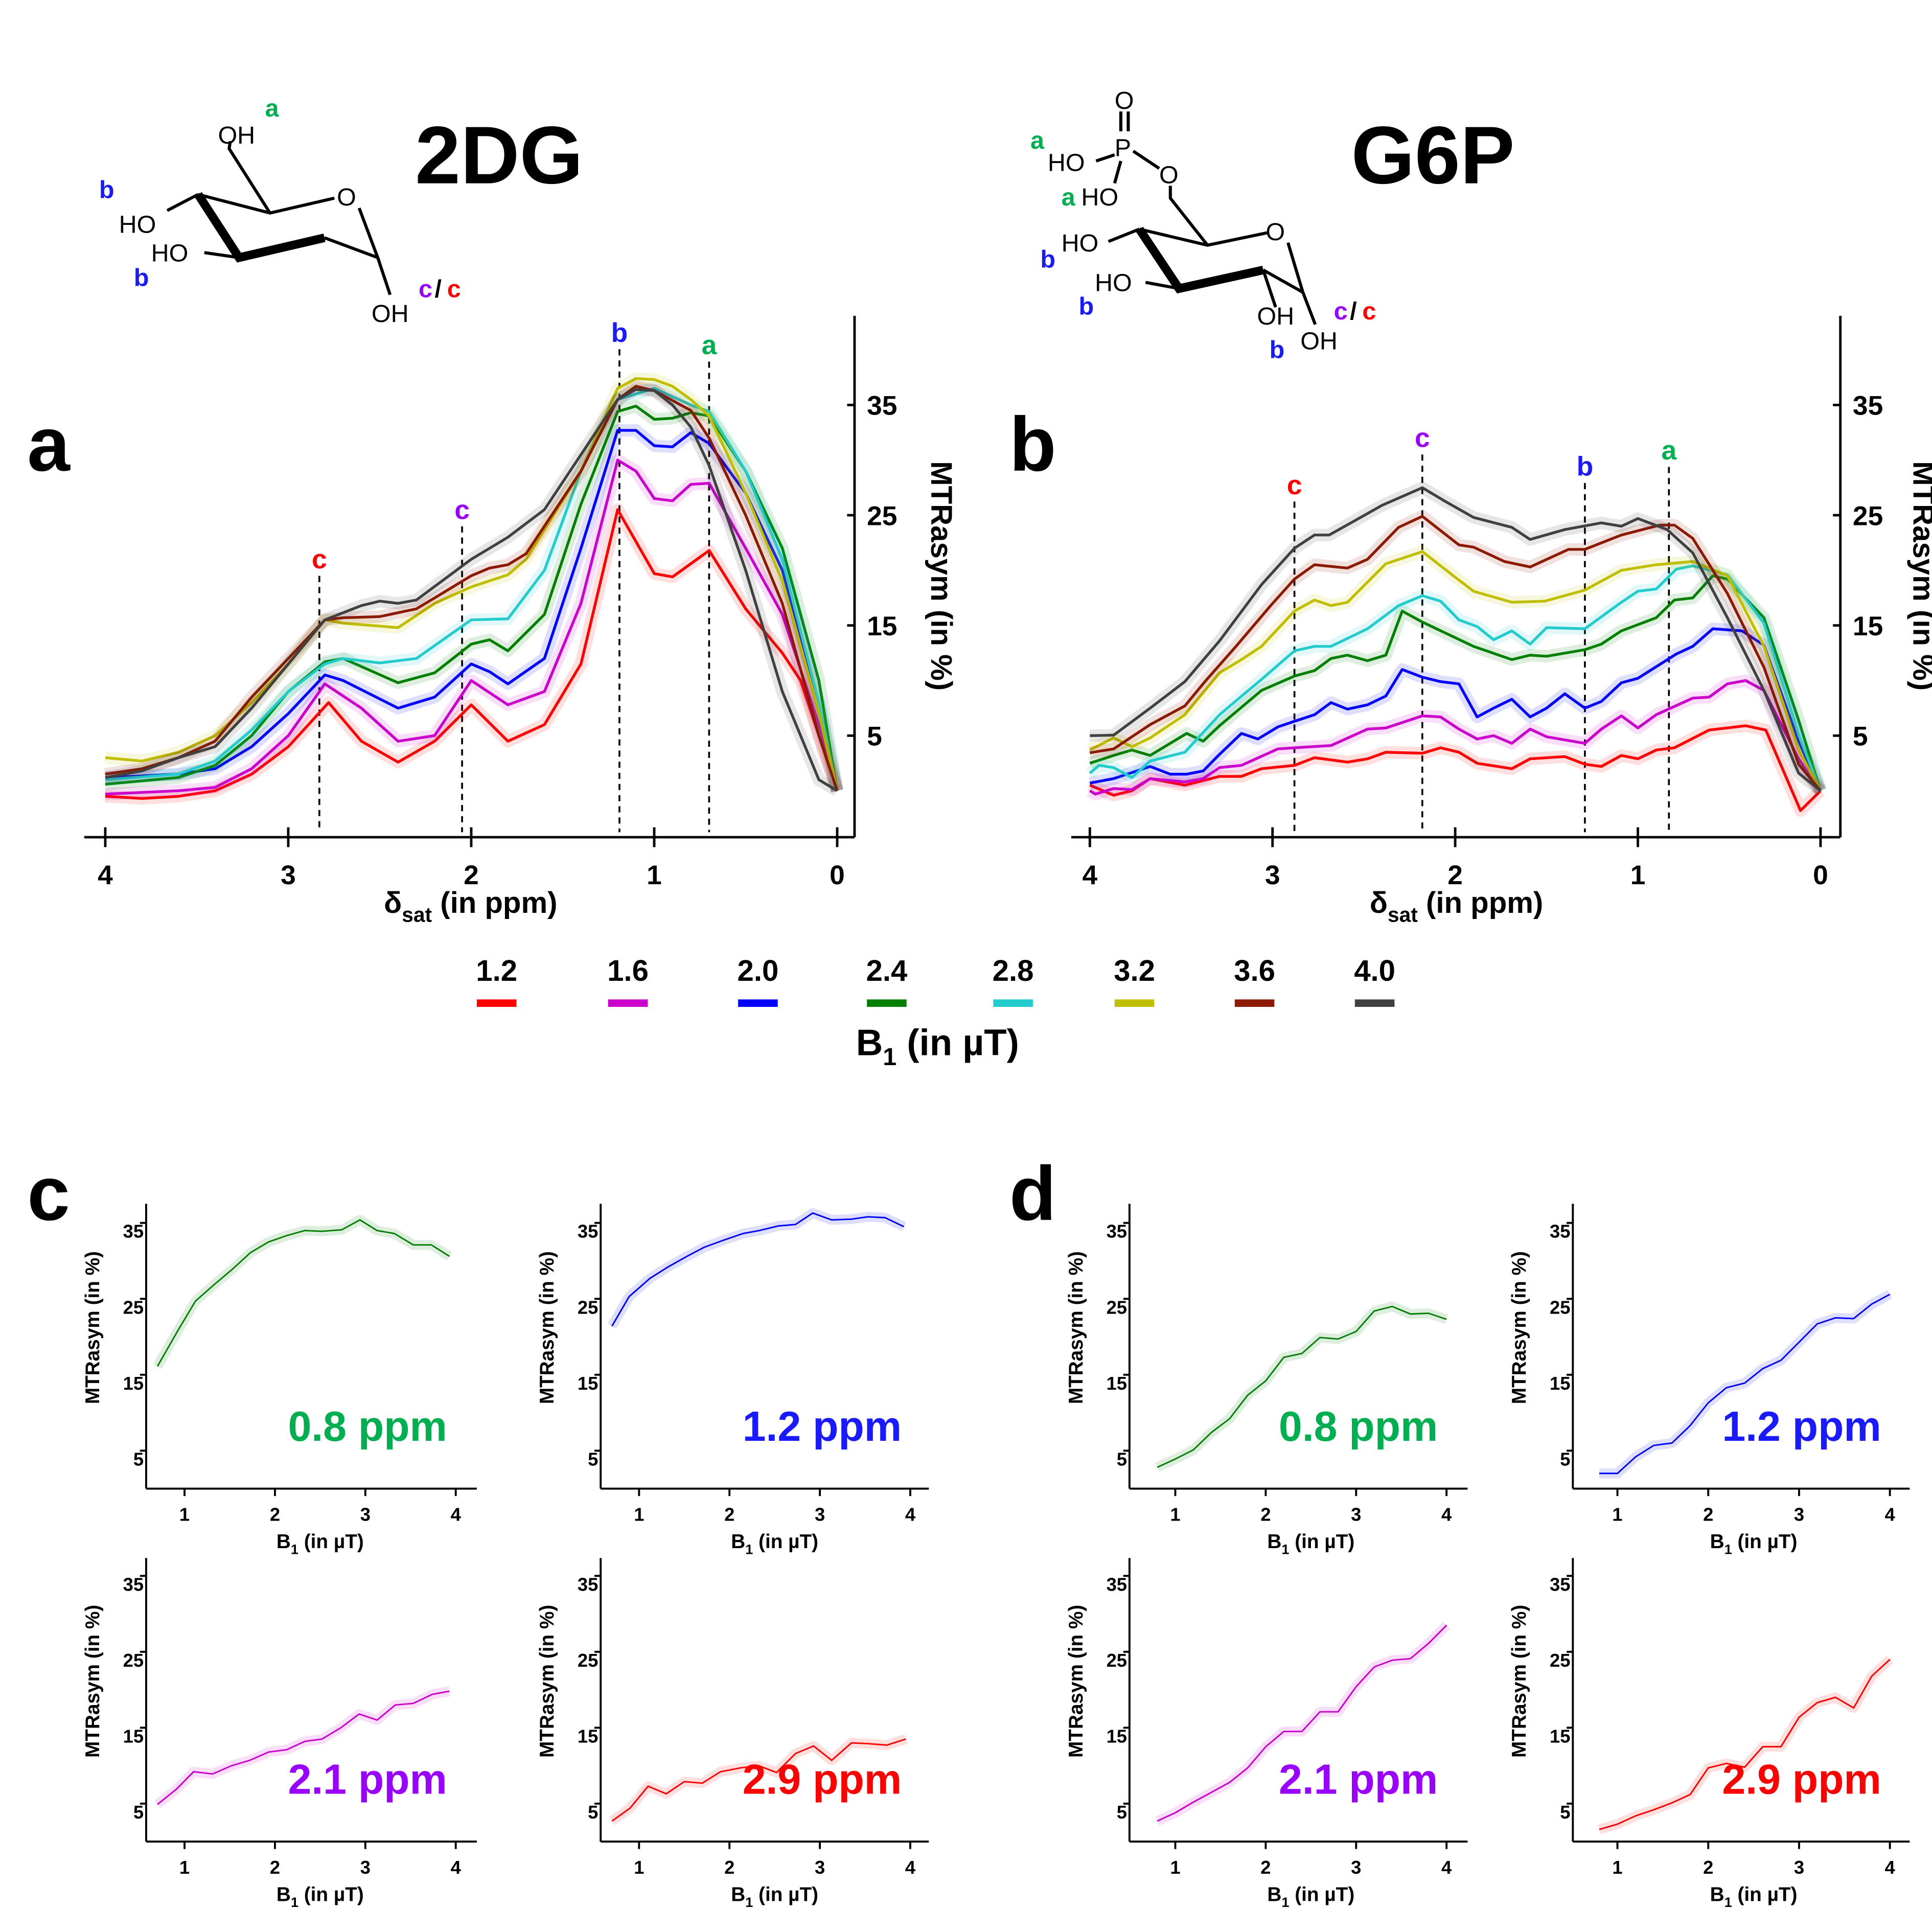 This screenshot has width=1932, height=1932. What do you see at coordinates (619, 333) in the screenshot?
I see `peak-marker-label: b` at bounding box center [619, 333].